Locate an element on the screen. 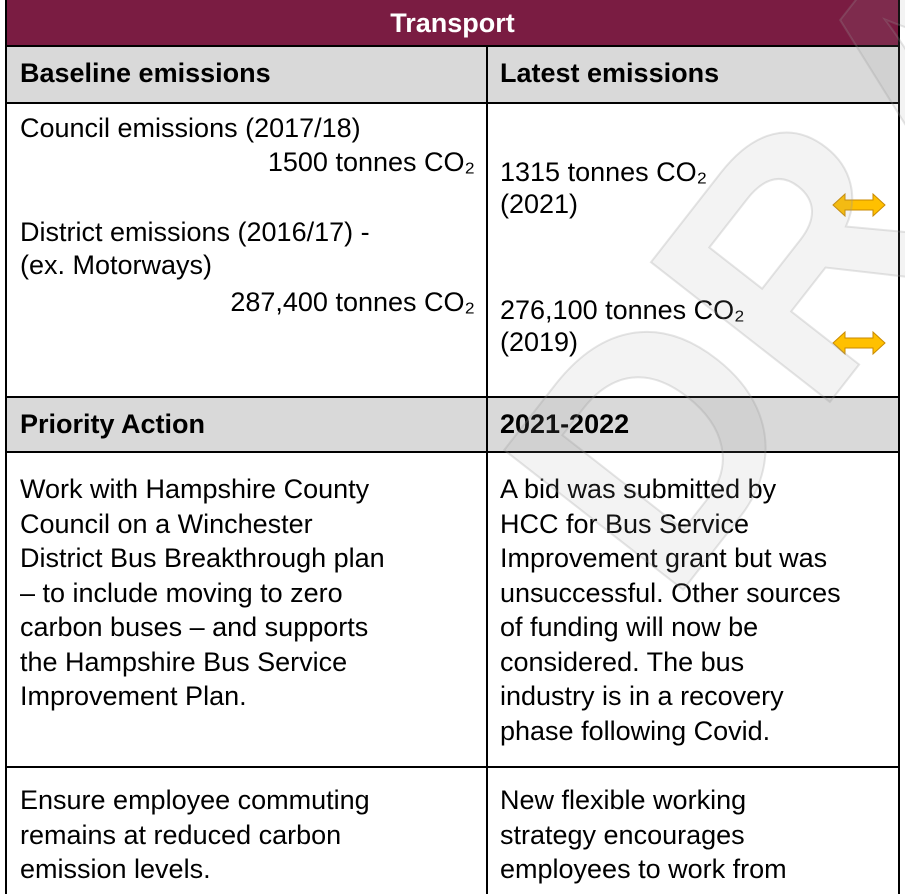 The width and height of the screenshot is (905, 894). column-header: Priority Action is located at coordinates (113, 424).